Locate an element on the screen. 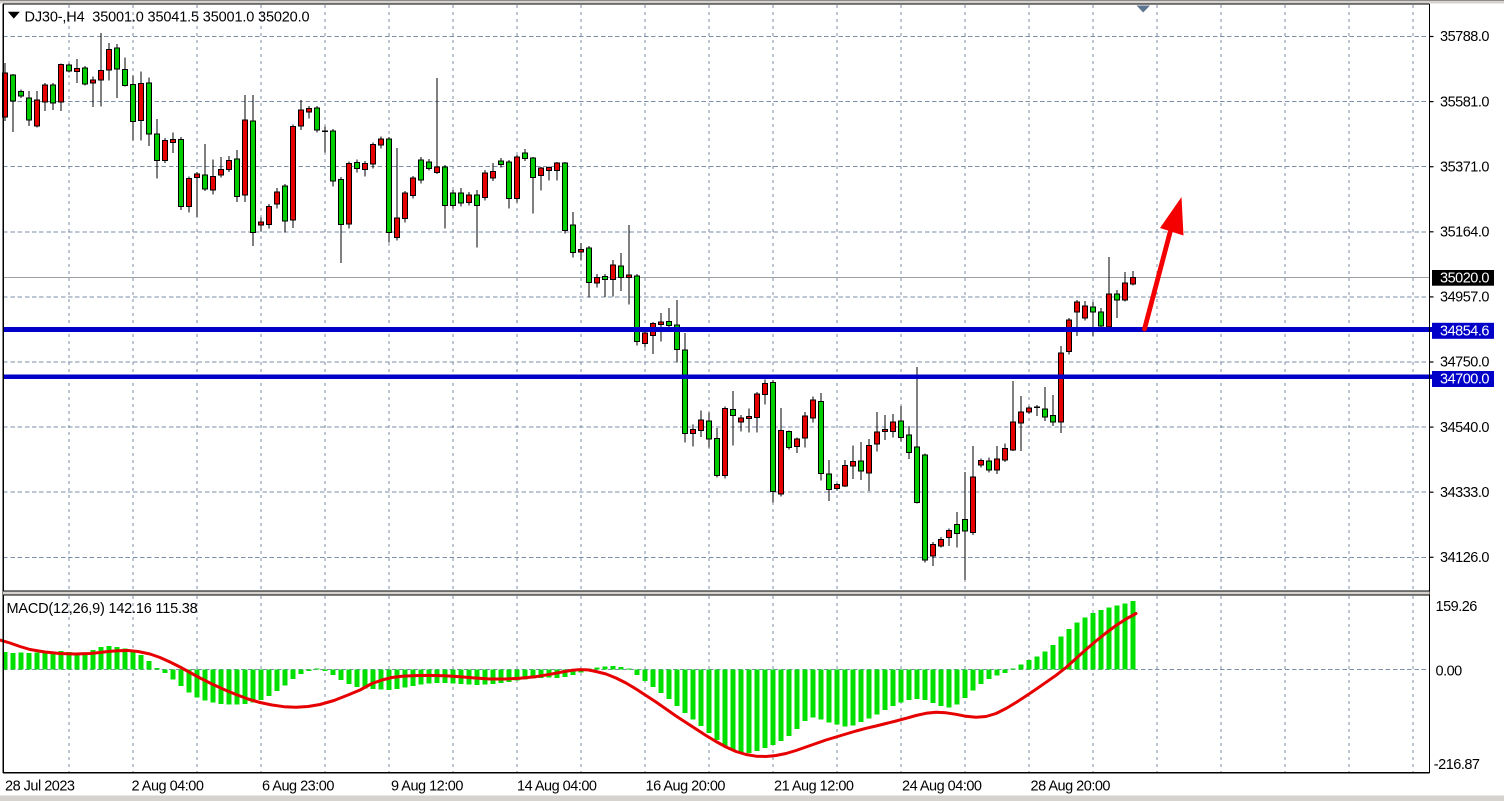 The height and width of the screenshot is (801, 1504). svg-text: 21 Aug 12:00 is located at coordinates (814, 787).